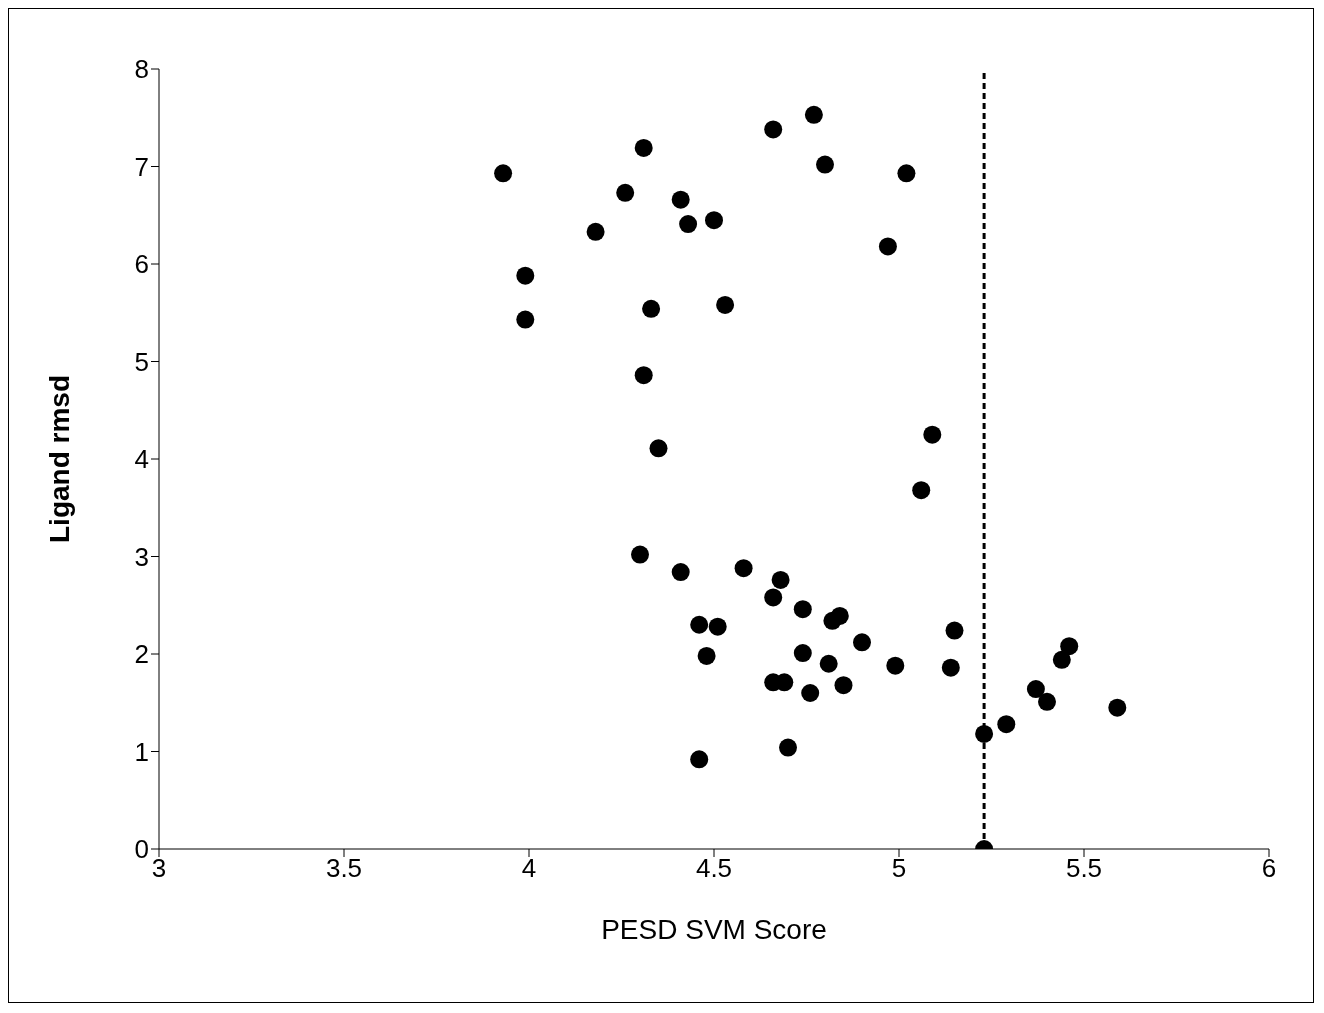 The image size is (1324, 1013). What do you see at coordinates (714, 868) in the screenshot?
I see `x-tick-label: 4.5` at bounding box center [714, 868].